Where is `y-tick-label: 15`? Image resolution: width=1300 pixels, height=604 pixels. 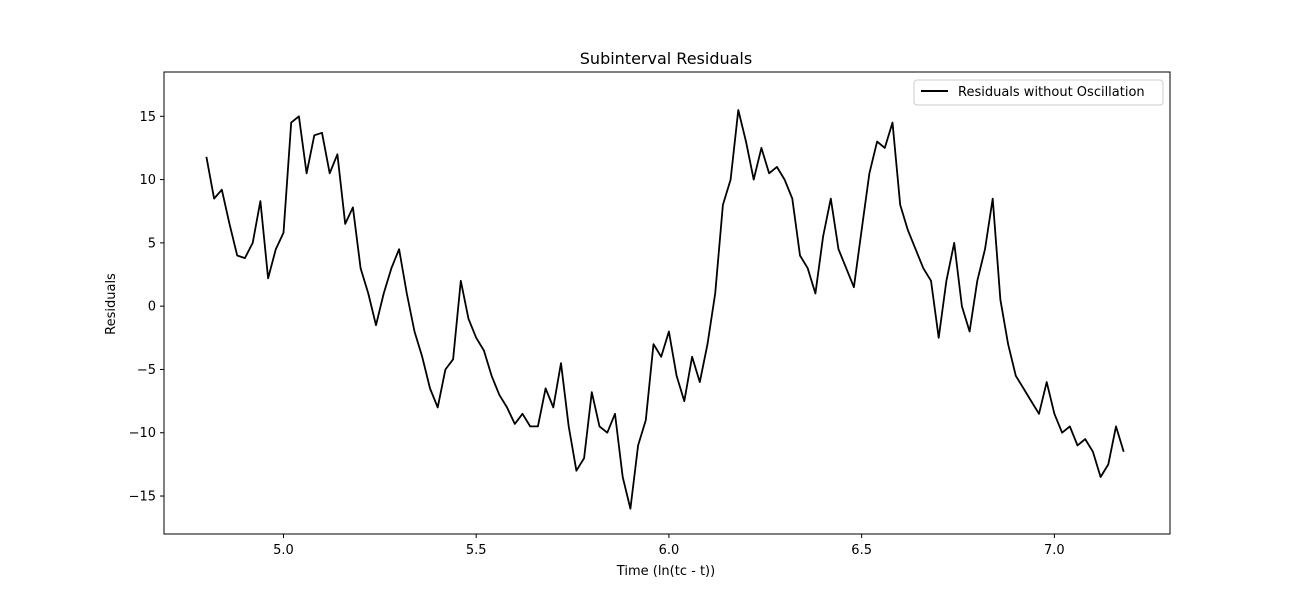
y-tick-label: 15 is located at coordinates (147, 117).